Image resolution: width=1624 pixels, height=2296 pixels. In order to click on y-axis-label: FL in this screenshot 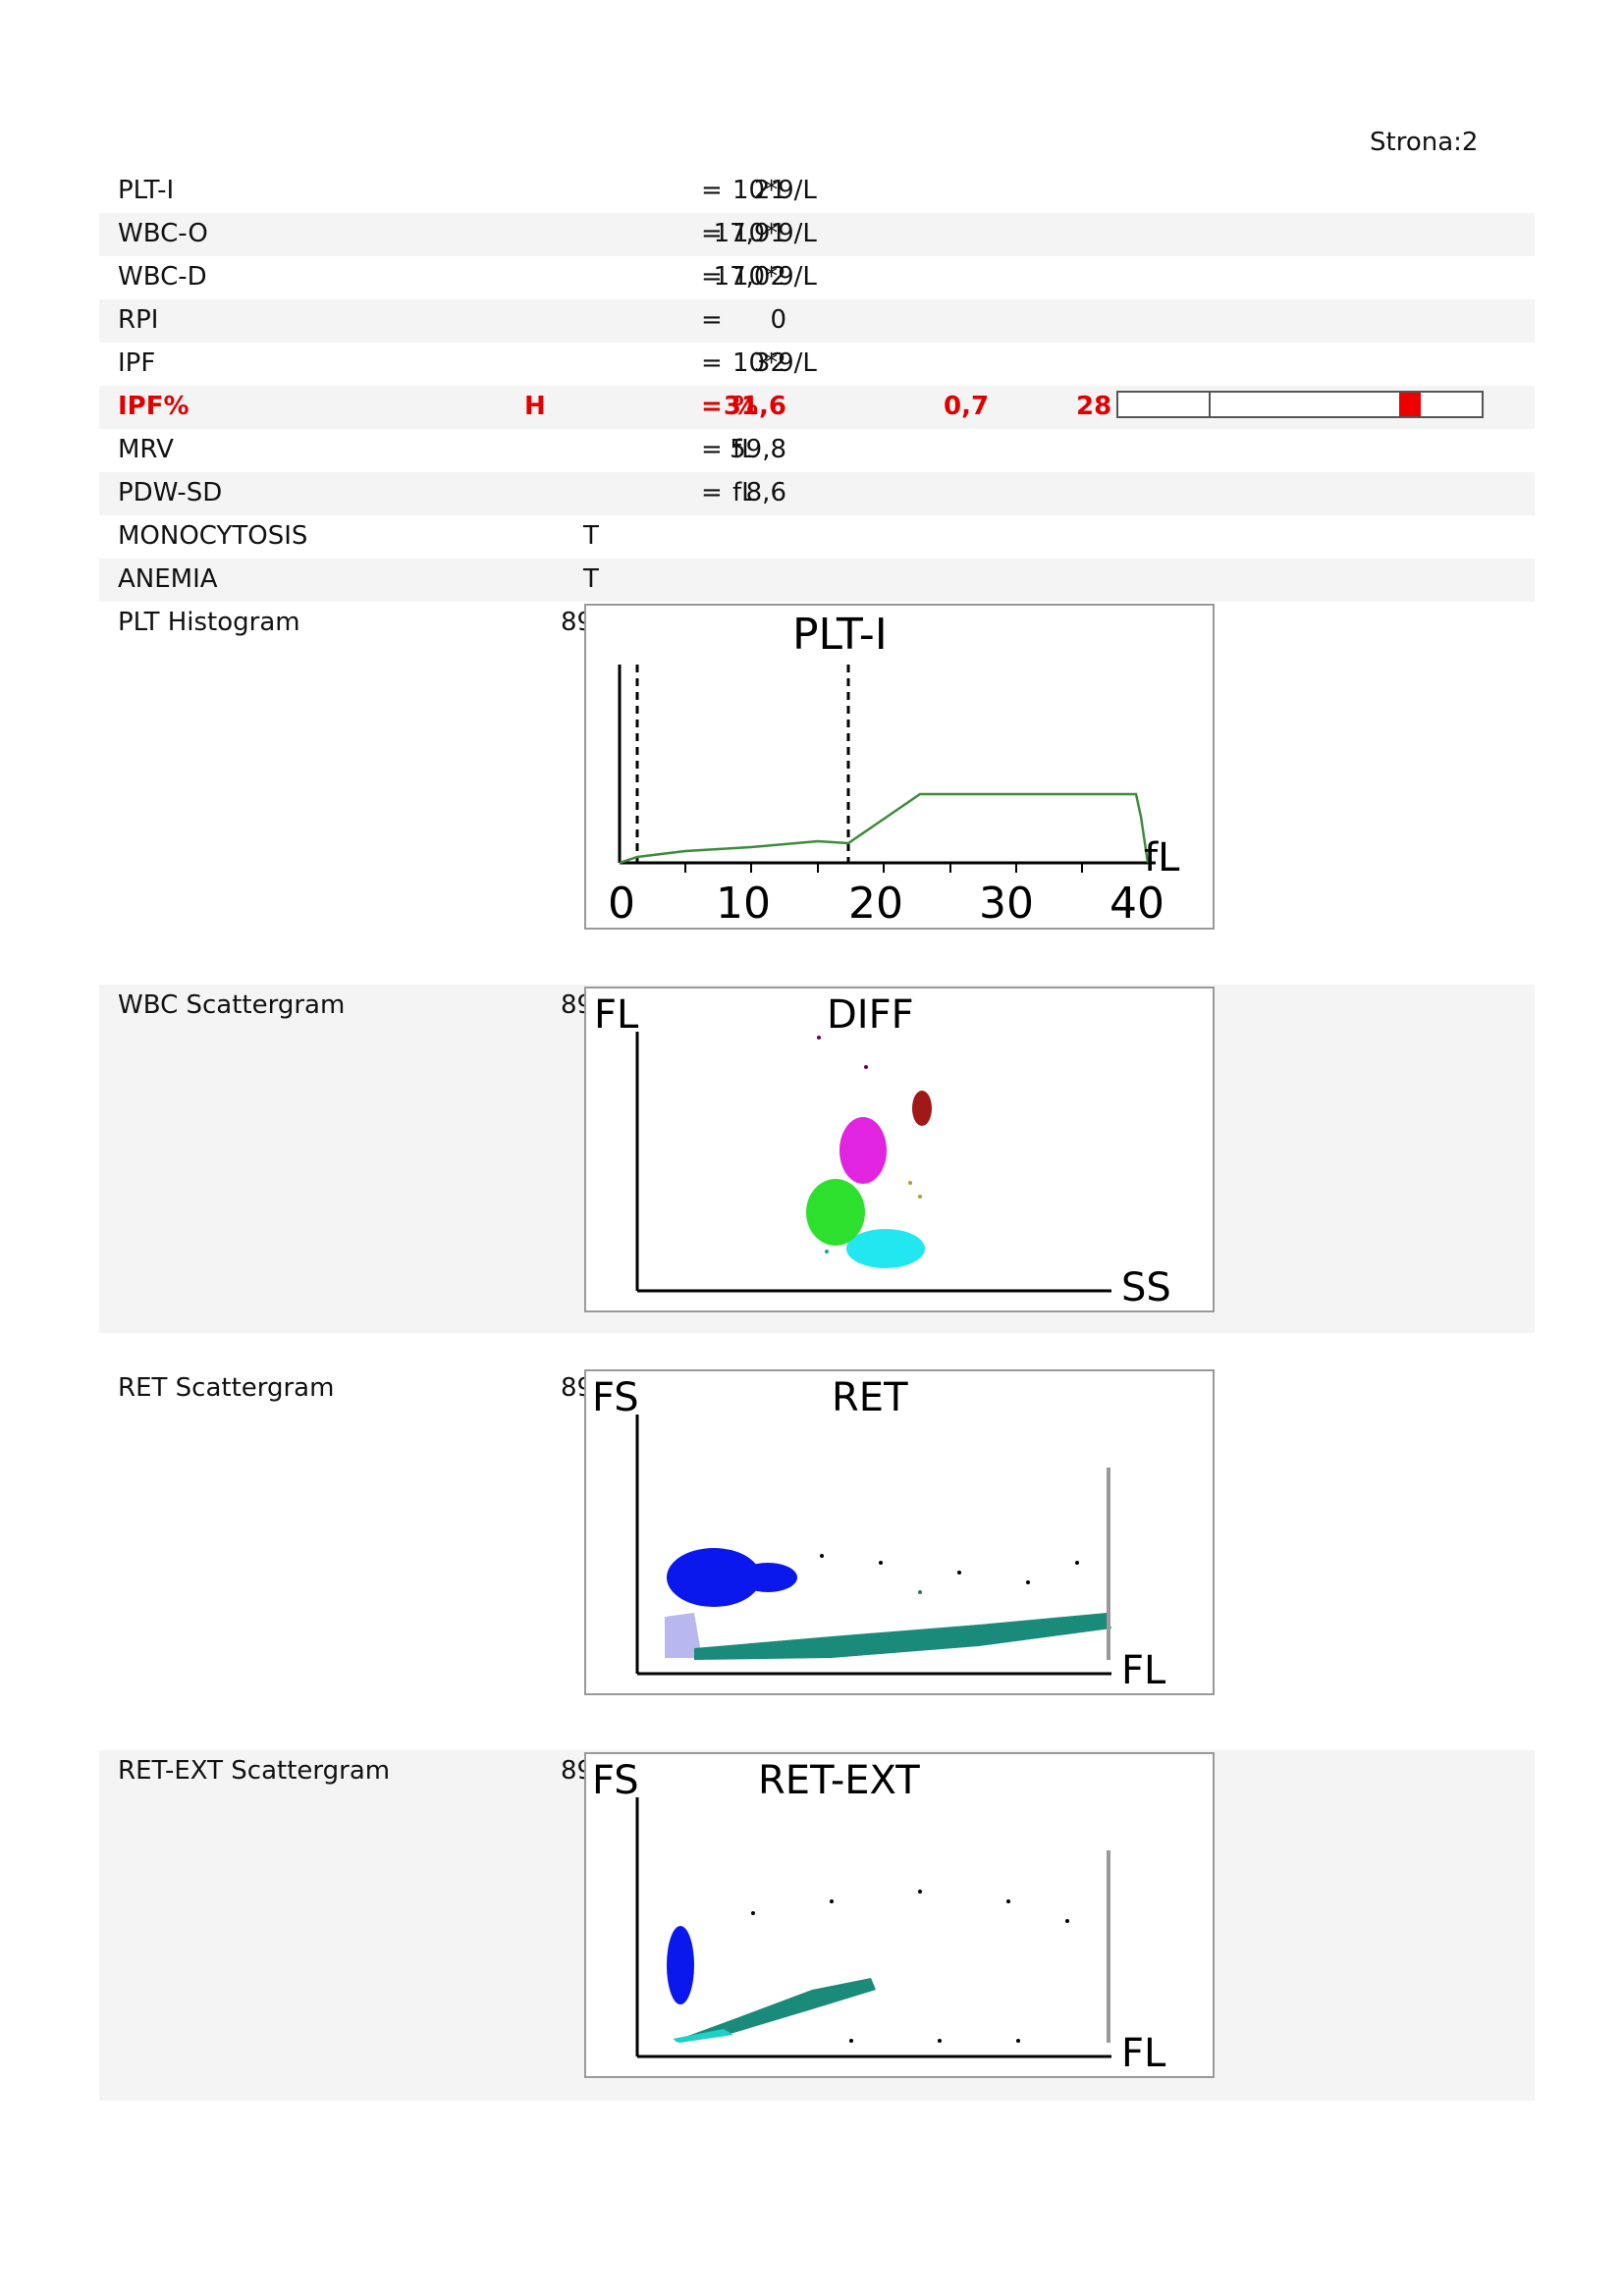, I will do `click(616, 1015)`.